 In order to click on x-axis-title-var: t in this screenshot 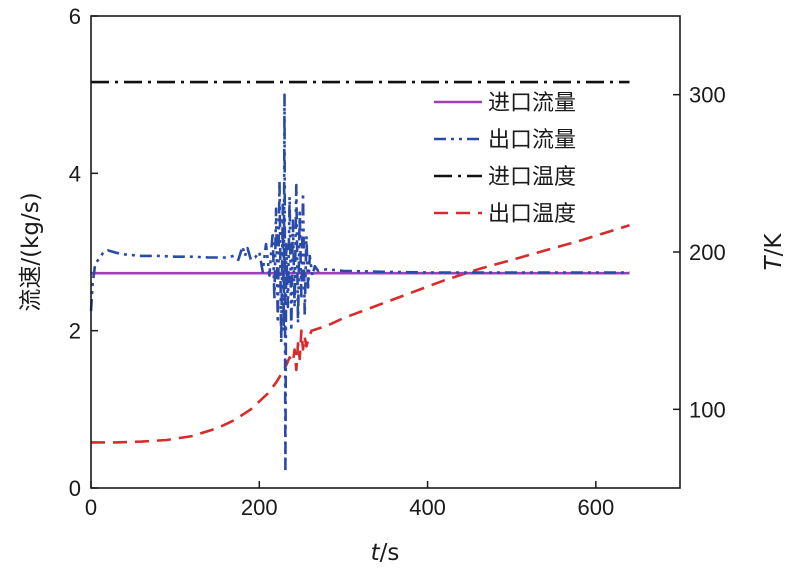, I will do `click(376, 553)`.